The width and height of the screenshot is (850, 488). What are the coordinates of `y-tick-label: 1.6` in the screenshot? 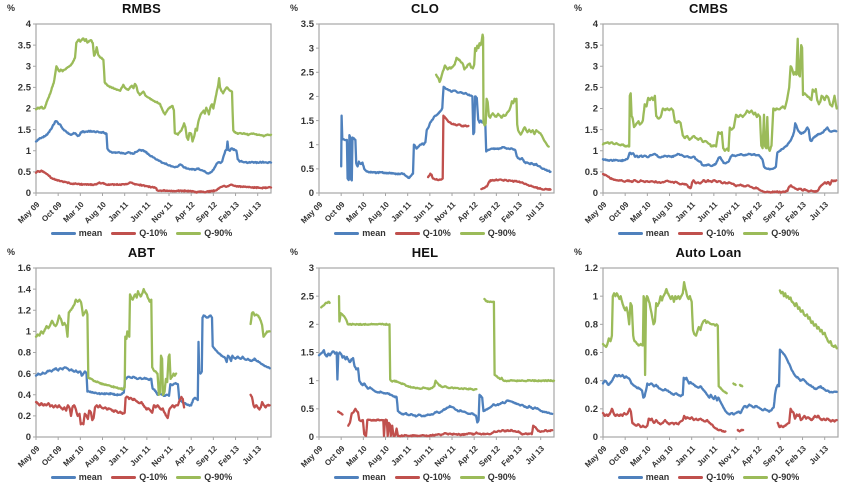 It's located at (24, 268).